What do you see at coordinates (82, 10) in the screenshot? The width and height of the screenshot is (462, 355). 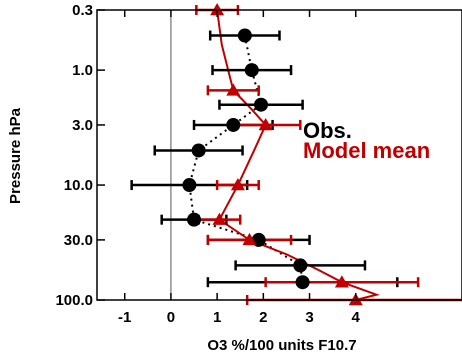 I see `y-tick-label: 0.3` at bounding box center [82, 10].